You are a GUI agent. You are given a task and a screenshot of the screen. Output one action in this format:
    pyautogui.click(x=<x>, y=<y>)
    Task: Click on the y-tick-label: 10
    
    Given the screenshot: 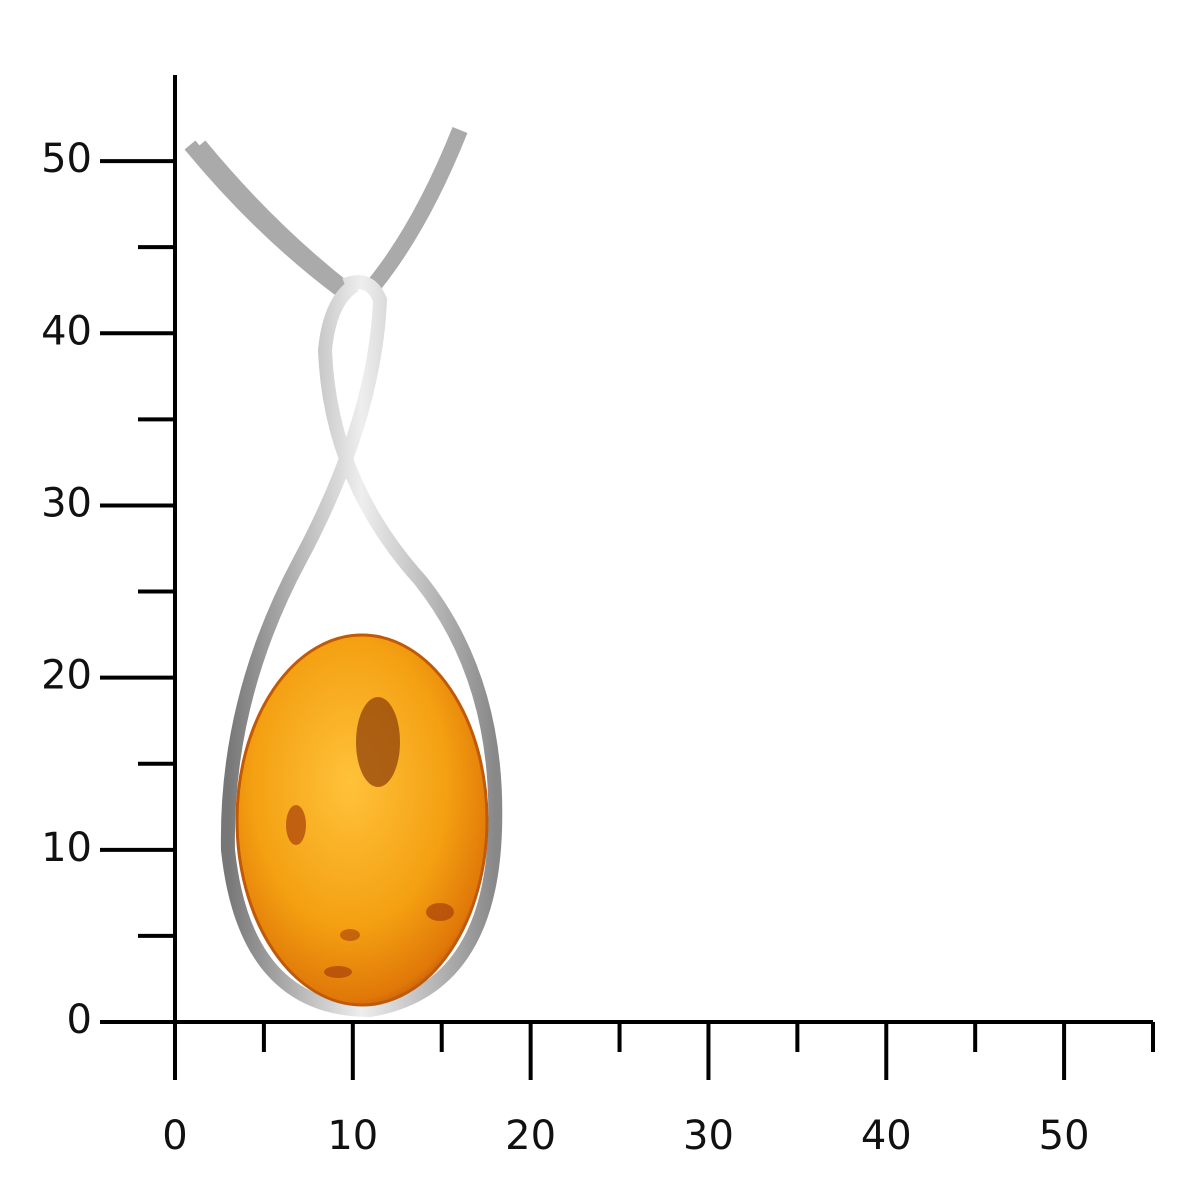 What is the action you would take?
    pyautogui.click(x=66, y=848)
    